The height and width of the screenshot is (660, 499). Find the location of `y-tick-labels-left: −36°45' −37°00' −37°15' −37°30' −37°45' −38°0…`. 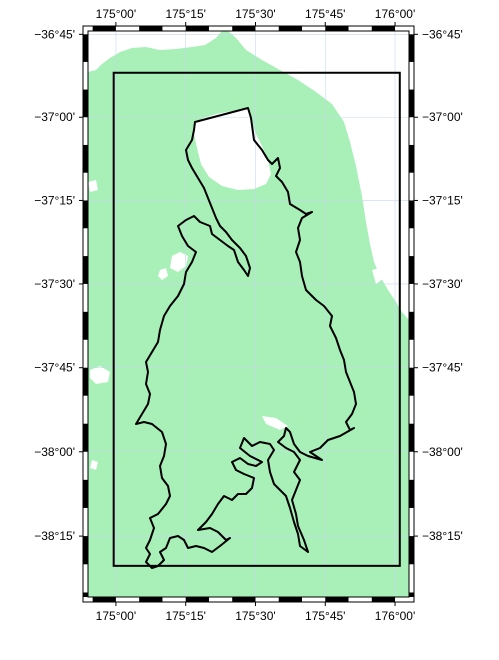

y-tick-labels-left: −36°45' −37°00' −37°15' −37°30' −37°45' −38°0… is located at coordinates (54, 285).